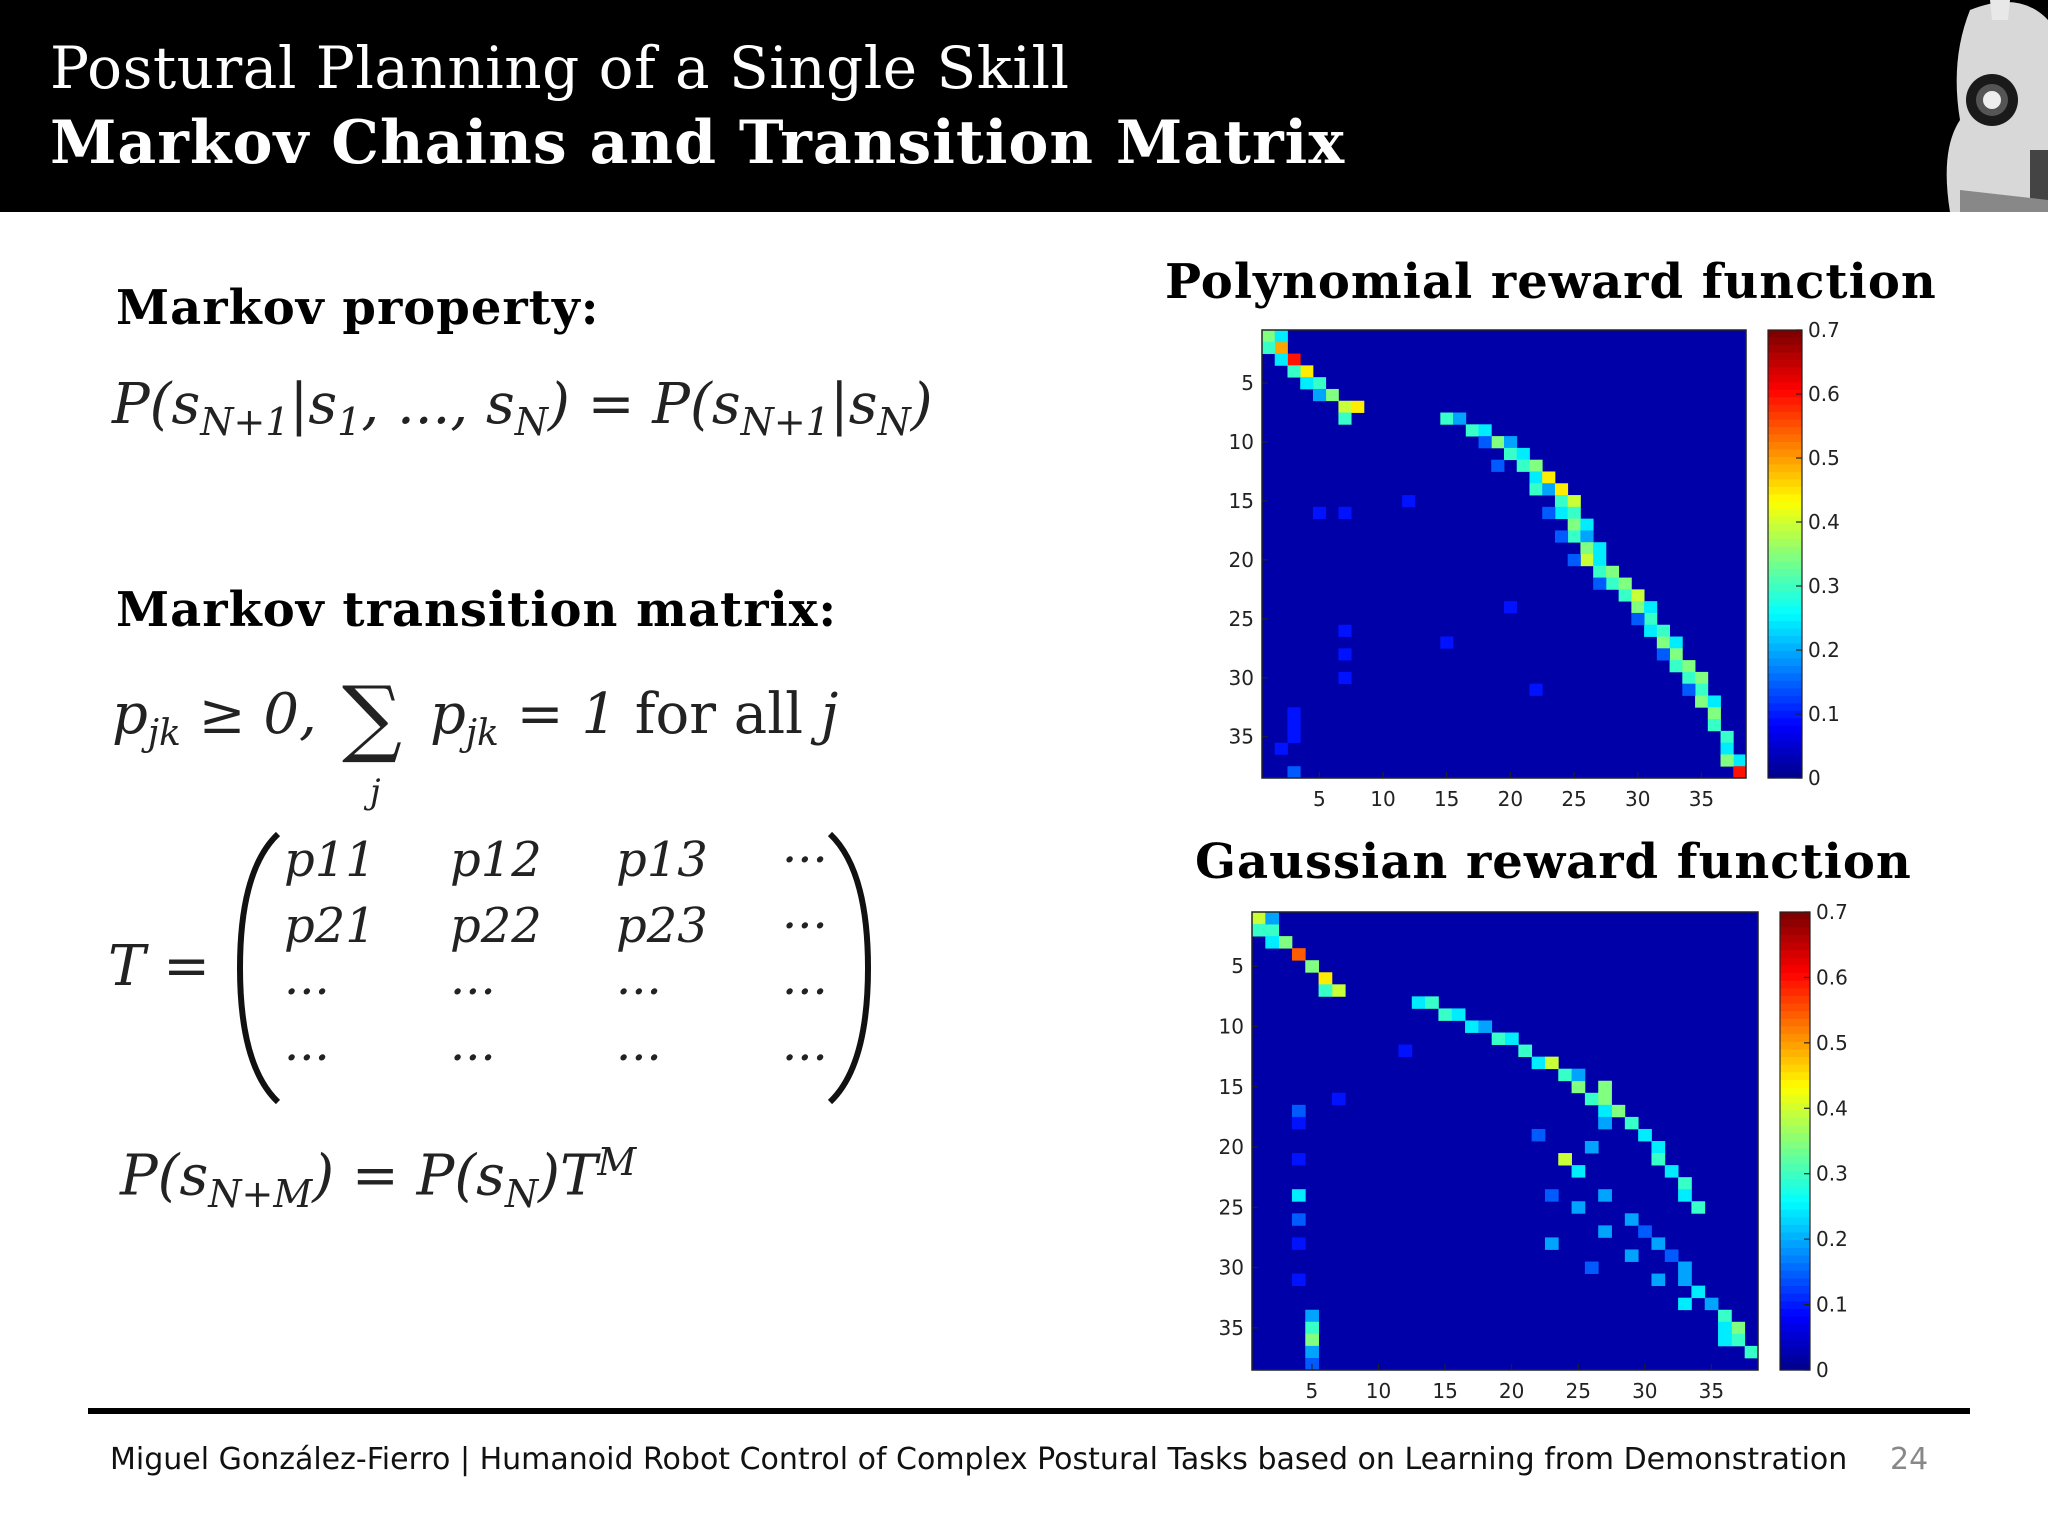  What do you see at coordinates (1510, 799) in the screenshot?
I see `x-tick-label: 20` at bounding box center [1510, 799].